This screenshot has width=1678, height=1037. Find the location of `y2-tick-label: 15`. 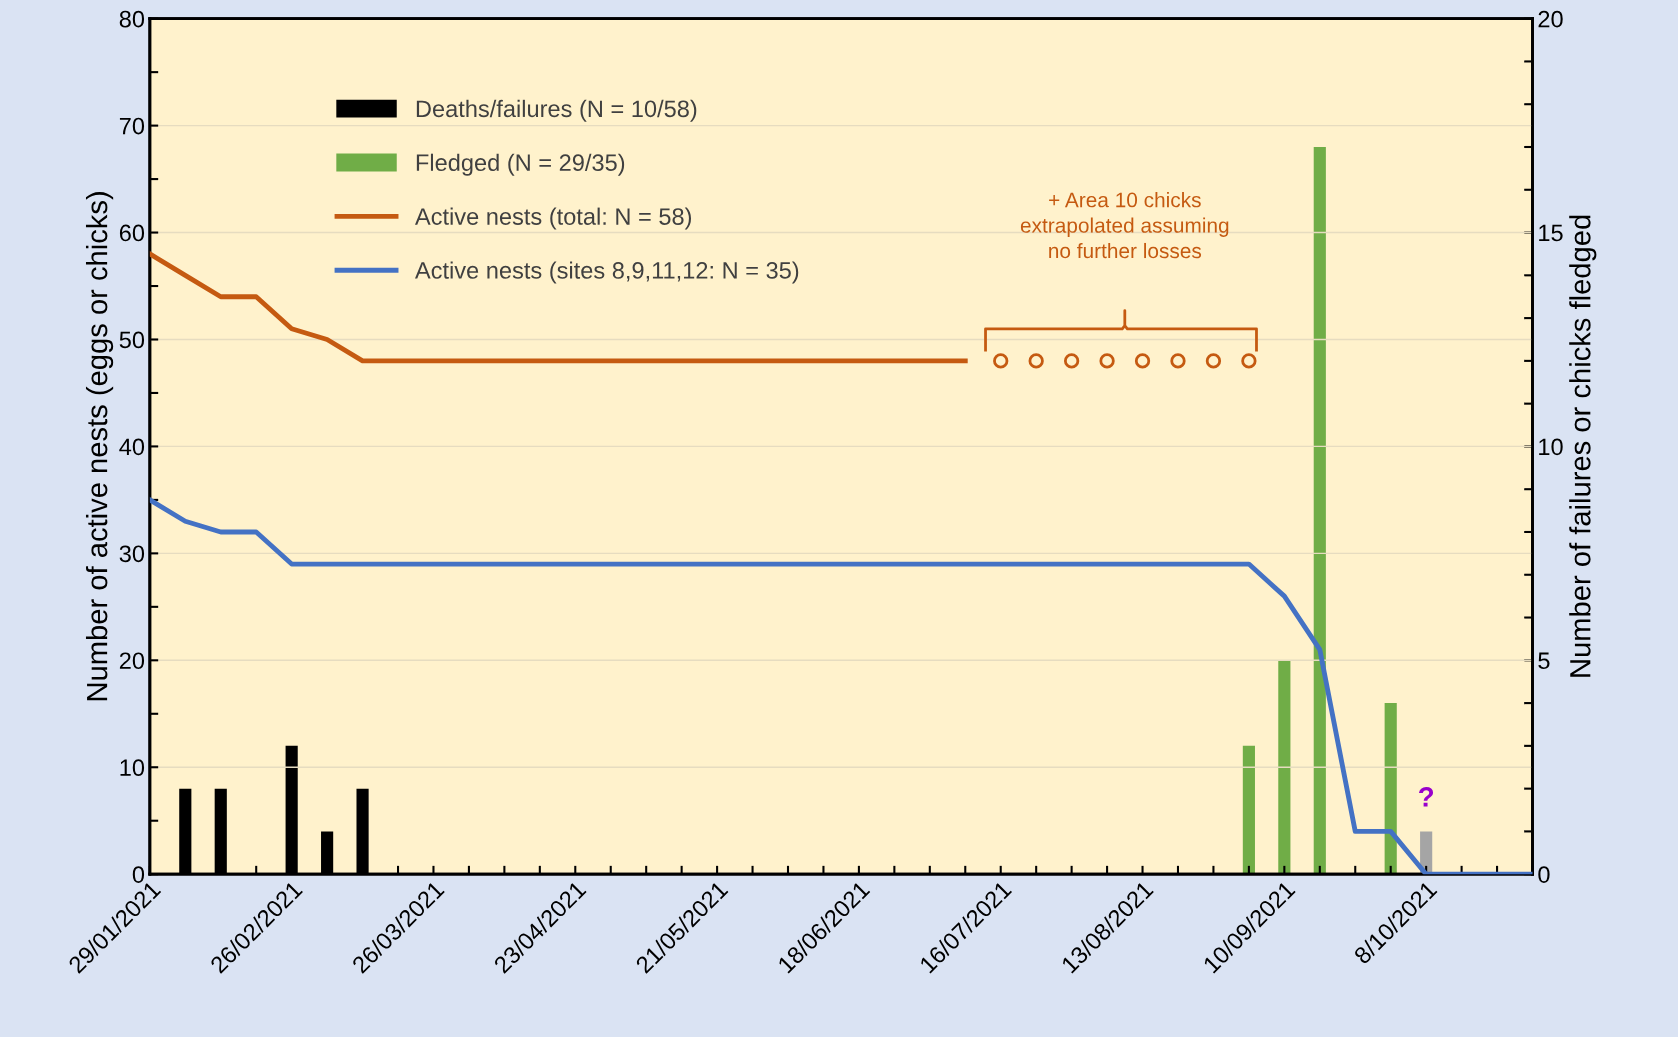

y2-tick-label: 15 is located at coordinates (1551, 233).